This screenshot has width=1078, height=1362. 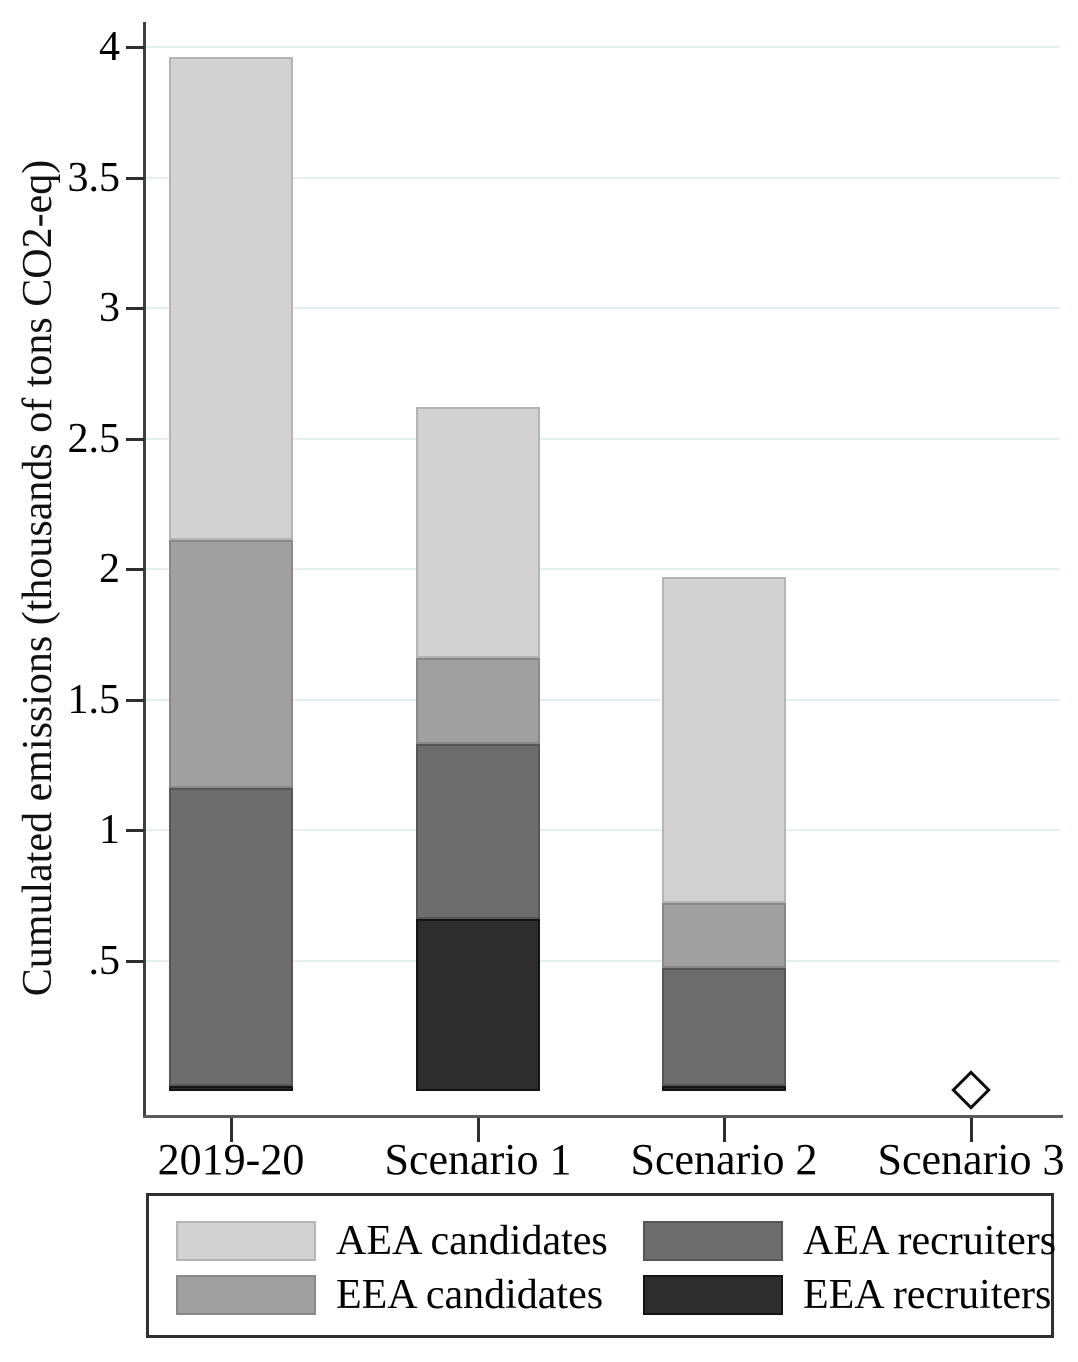 I want to click on legend-label-aea-candidates: AEA candidates, so click(x=472, y=1241).